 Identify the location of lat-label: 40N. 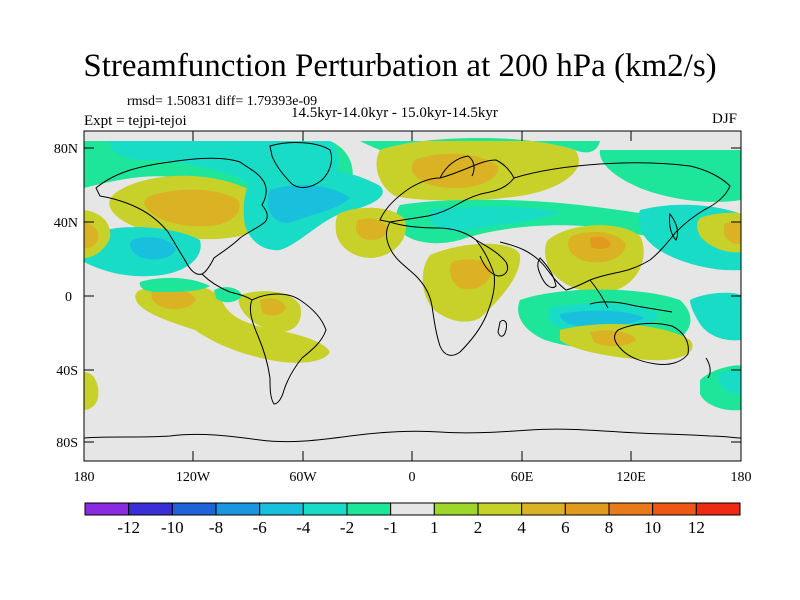
(66, 223).